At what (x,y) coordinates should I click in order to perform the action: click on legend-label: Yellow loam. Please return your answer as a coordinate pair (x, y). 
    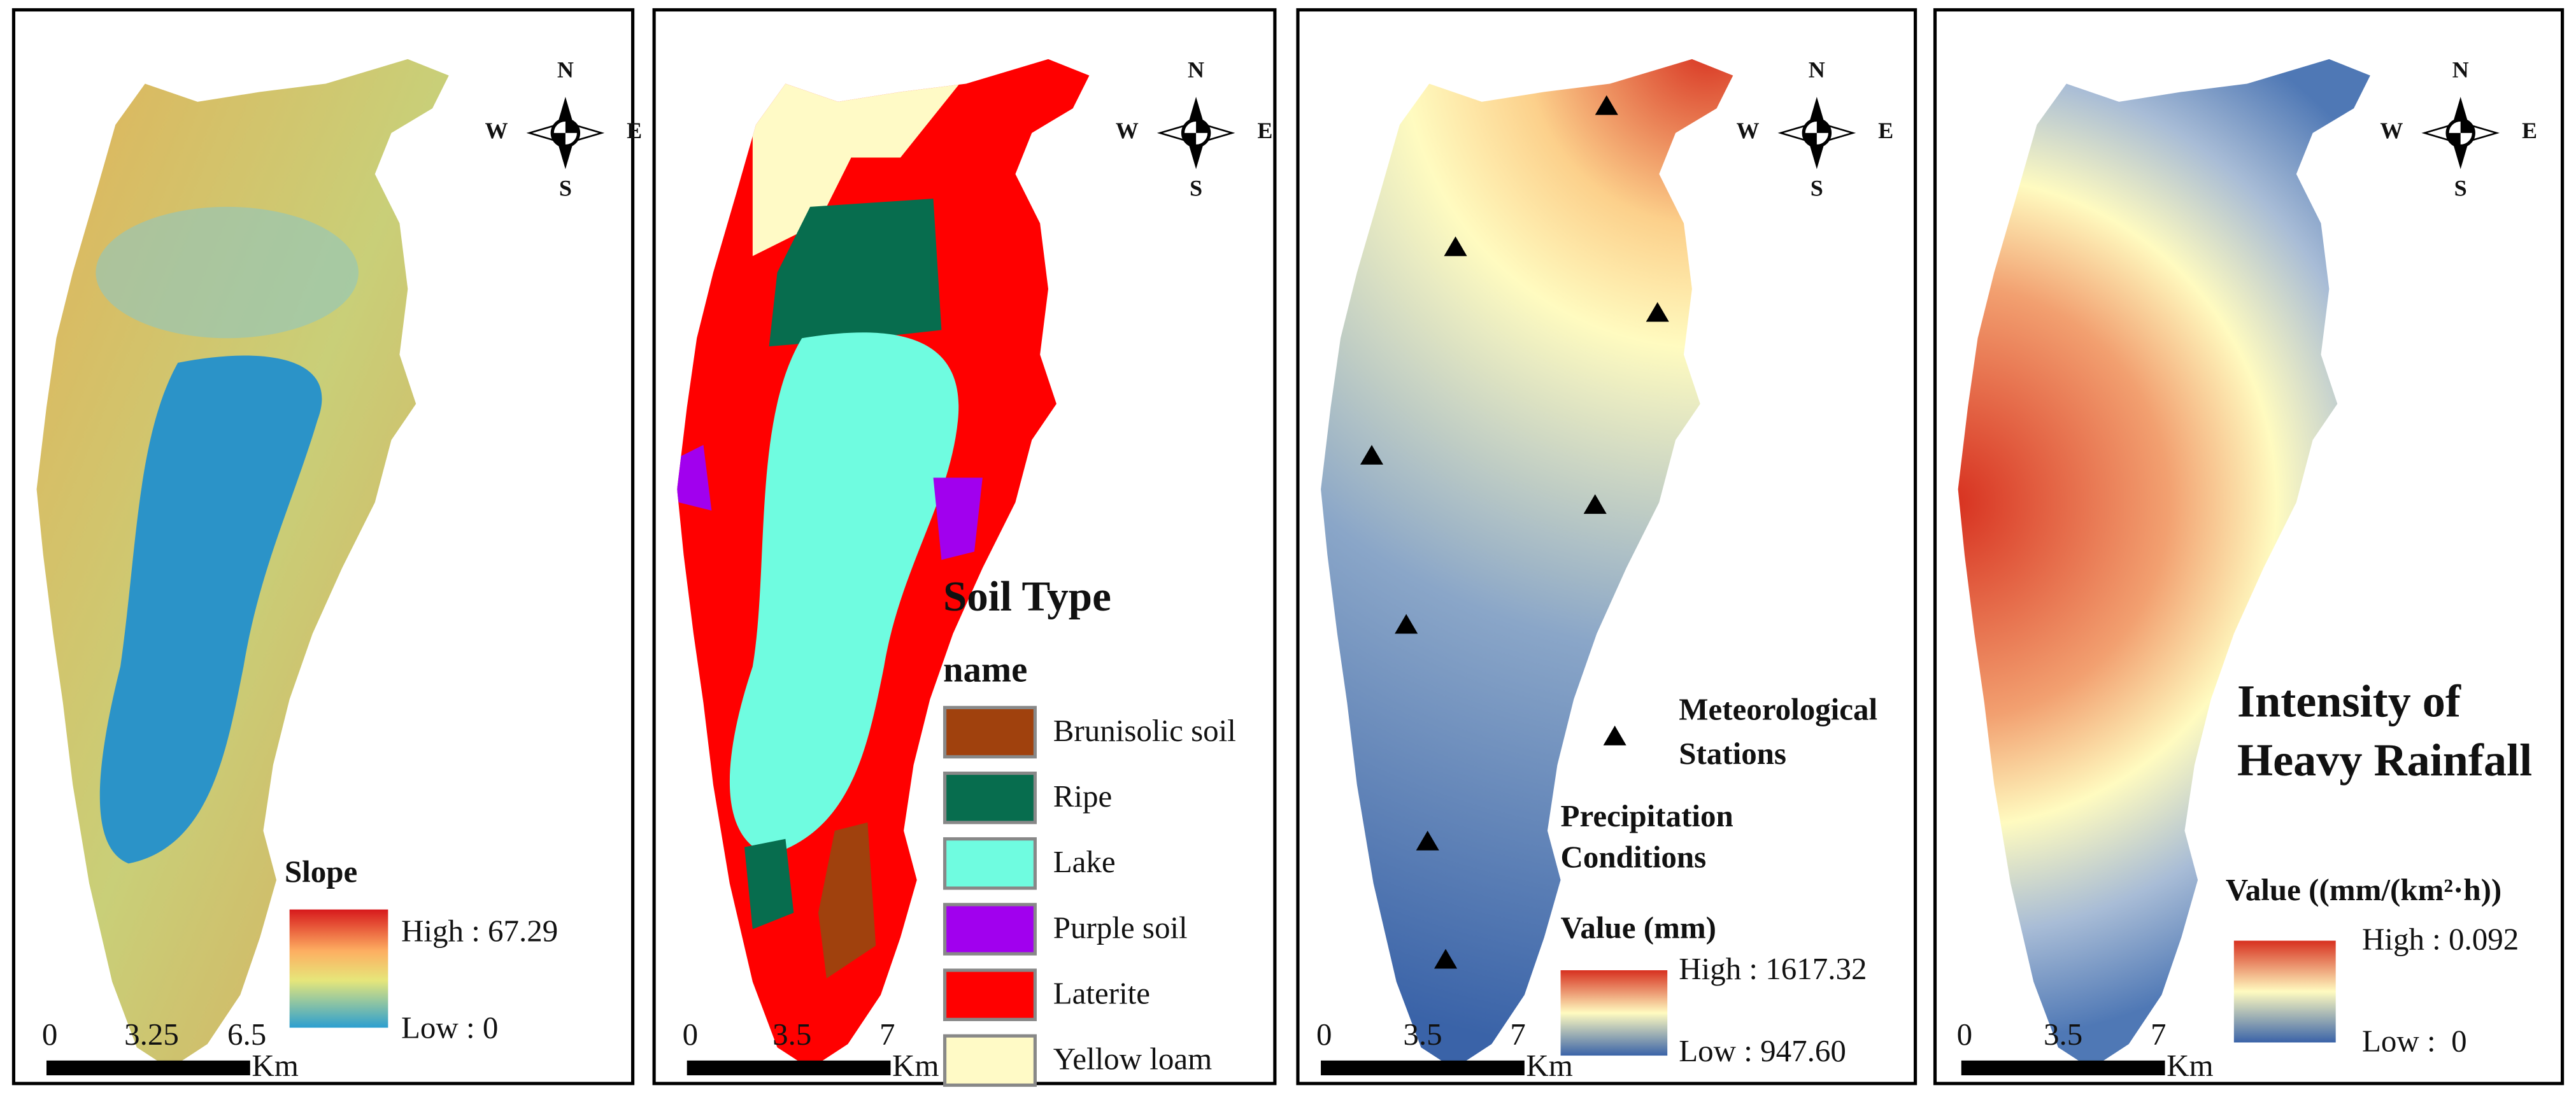
    Looking at the image, I should click on (1133, 1059).